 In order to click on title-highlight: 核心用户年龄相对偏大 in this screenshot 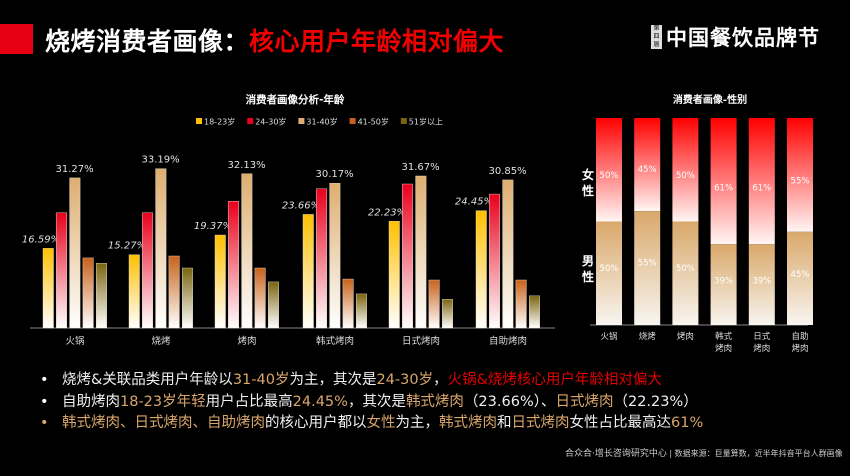, I will do `click(377, 41)`.